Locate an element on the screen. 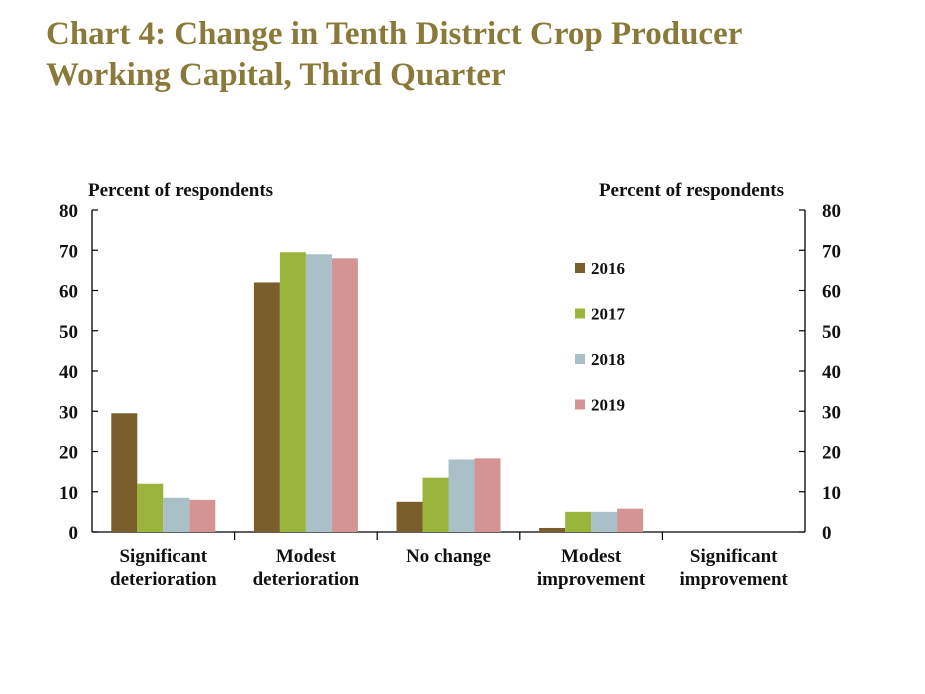 The height and width of the screenshot is (694, 925). legend-swatch-2018 is located at coordinates (580, 359).